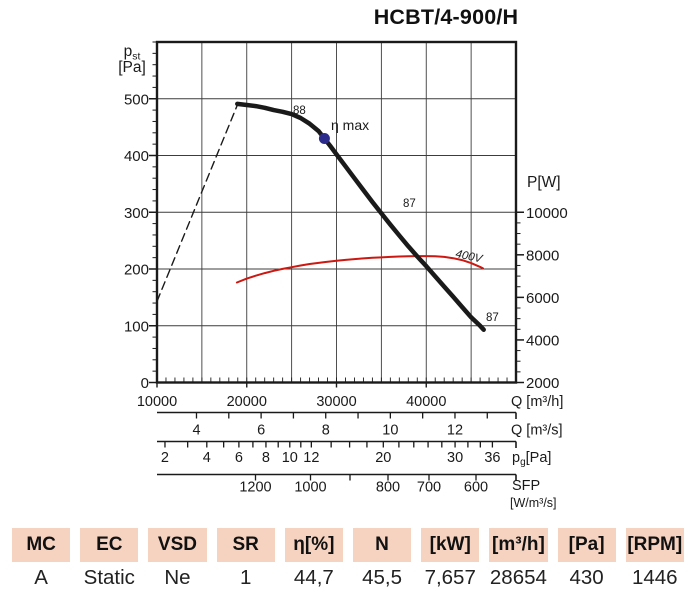  I want to click on svg-text: 30000, so click(336, 402).